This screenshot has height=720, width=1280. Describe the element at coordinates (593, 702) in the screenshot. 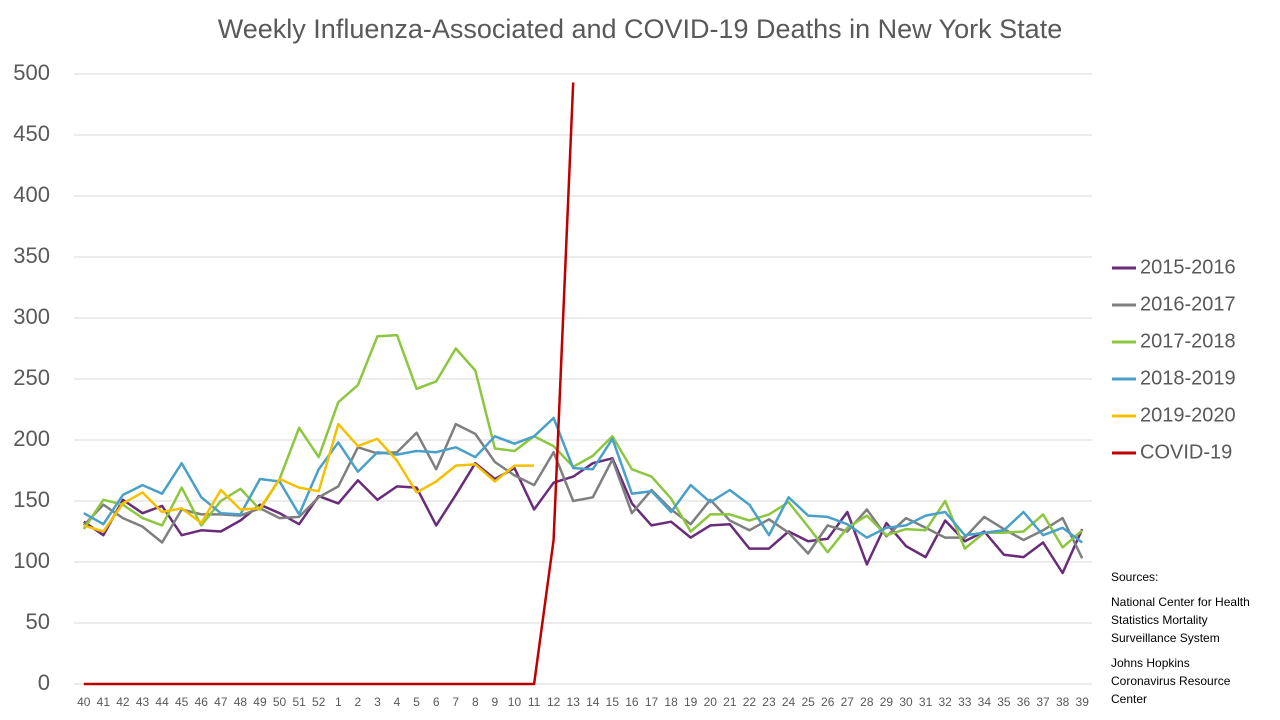

I see `x-tick-label: 14` at that location.